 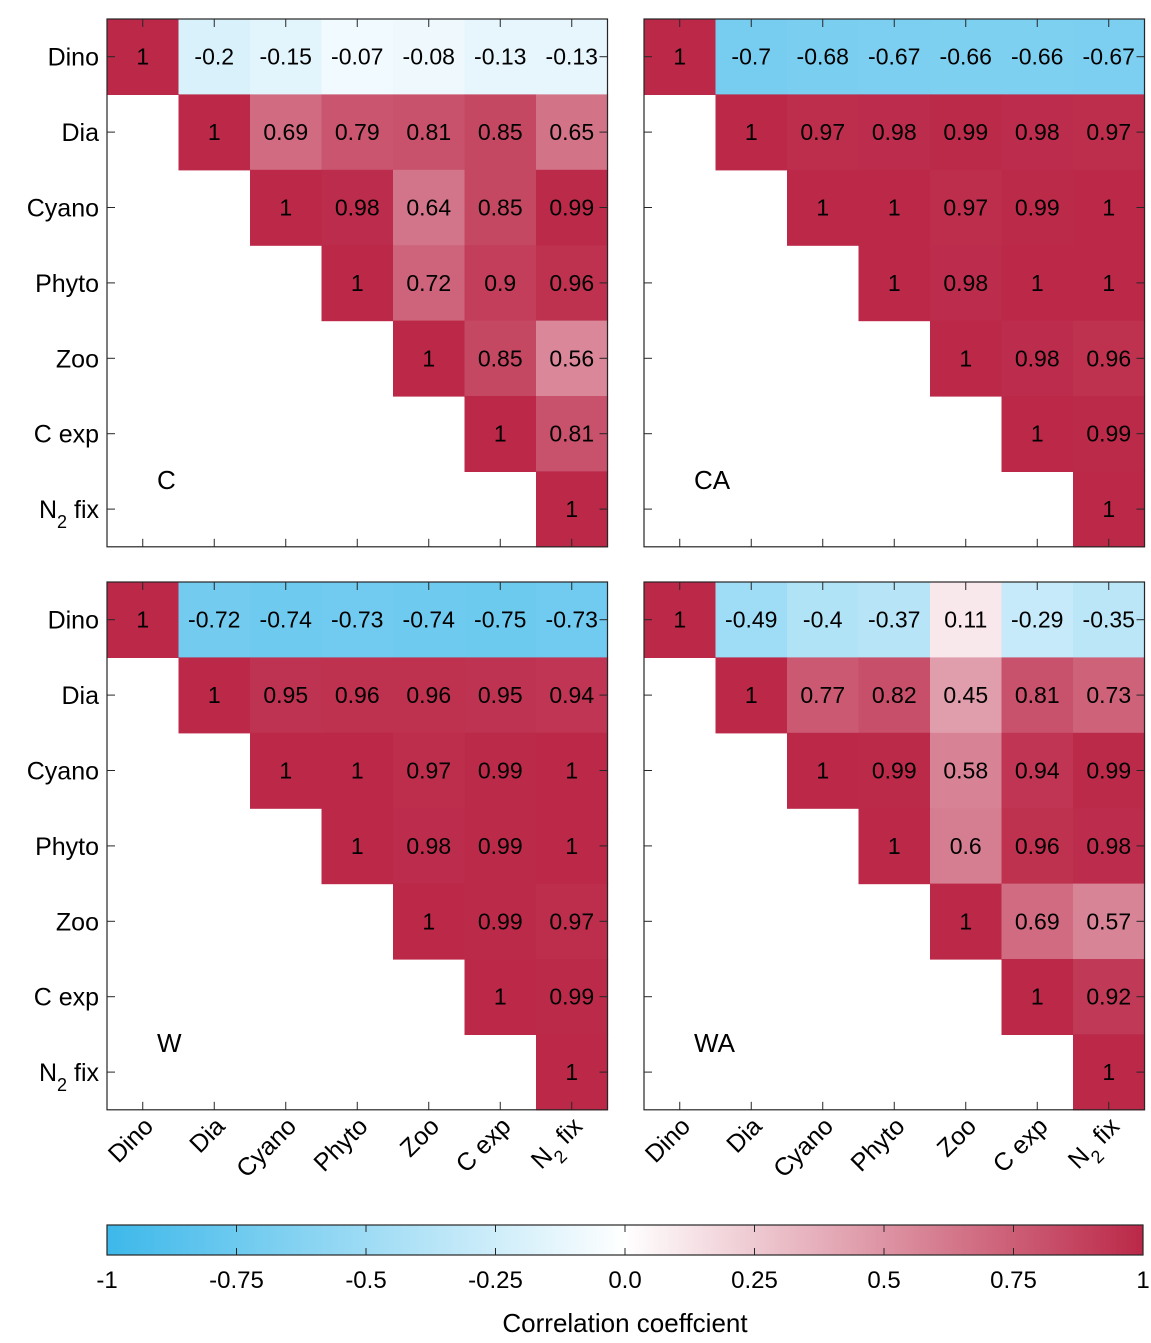 I want to click on y-tick-label: Dino, so click(x=73, y=58).